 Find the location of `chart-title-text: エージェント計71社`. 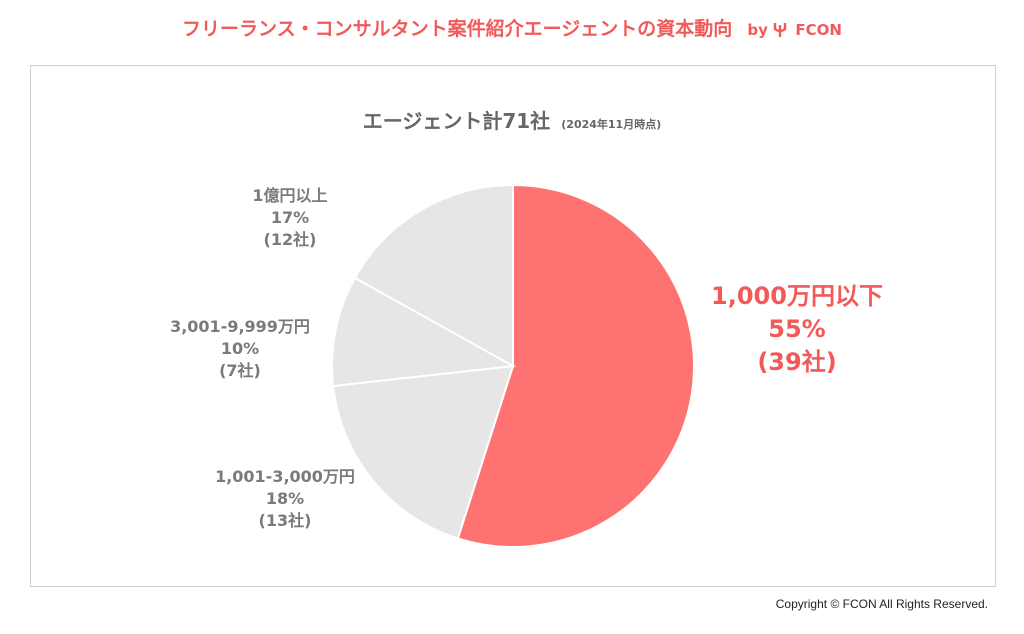

chart-title-text: エージェント計71社 is located at coordinates (456, 121).